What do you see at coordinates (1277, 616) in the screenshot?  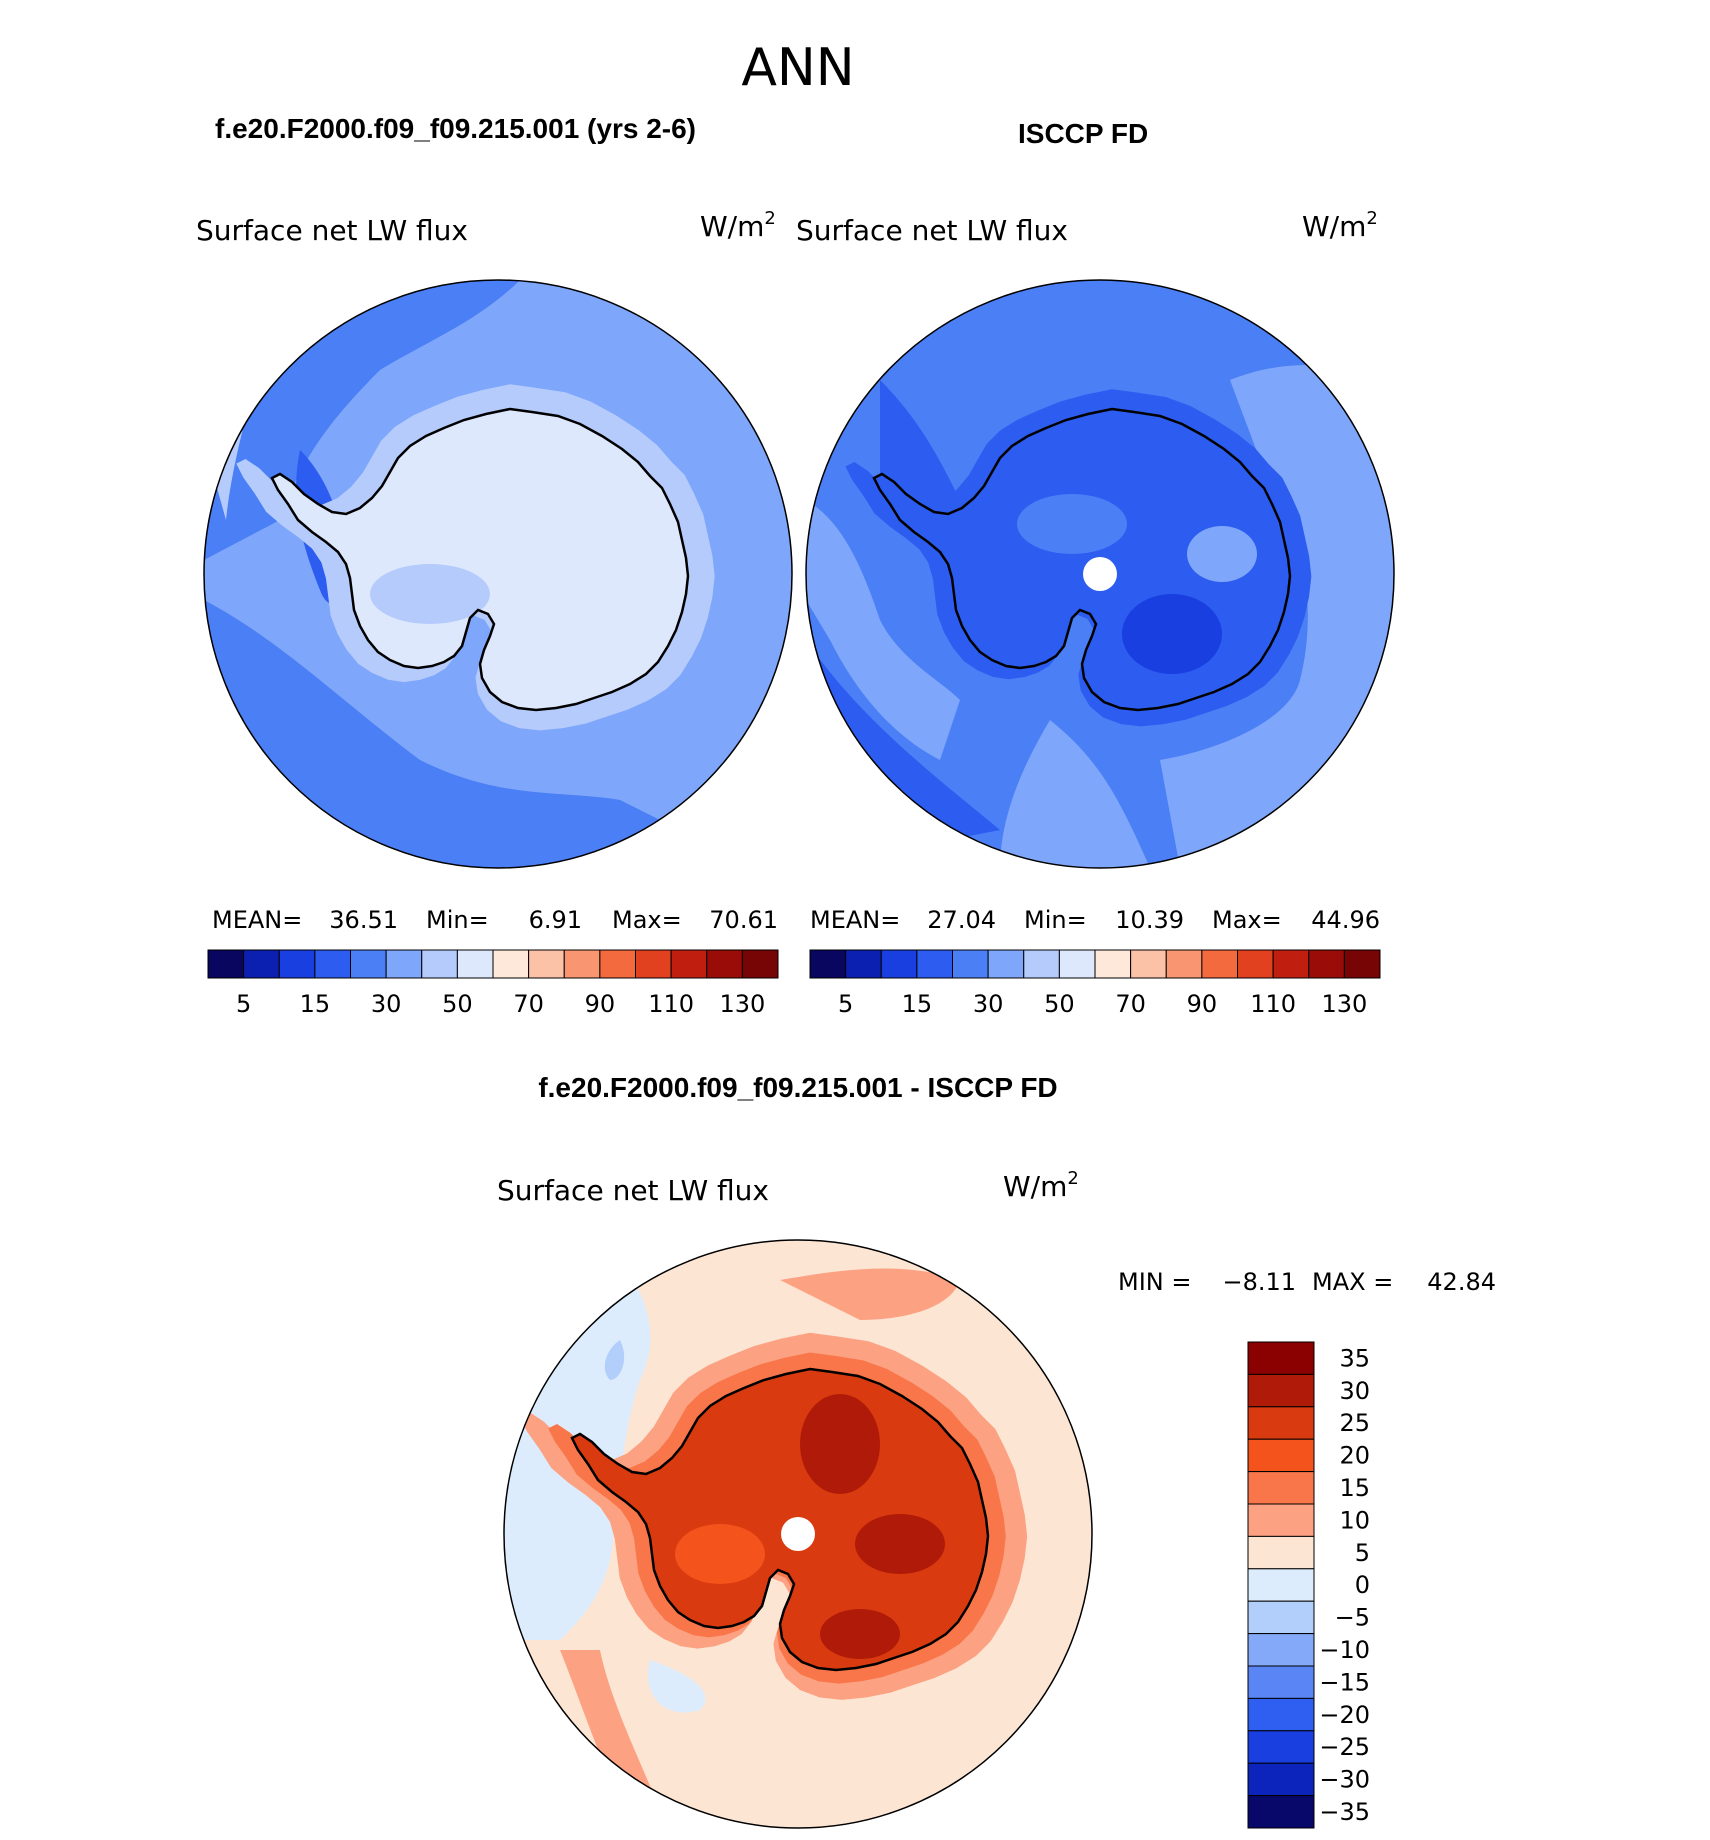 I see `obs-map-band-right-light` at bounding box center [1277, 616].